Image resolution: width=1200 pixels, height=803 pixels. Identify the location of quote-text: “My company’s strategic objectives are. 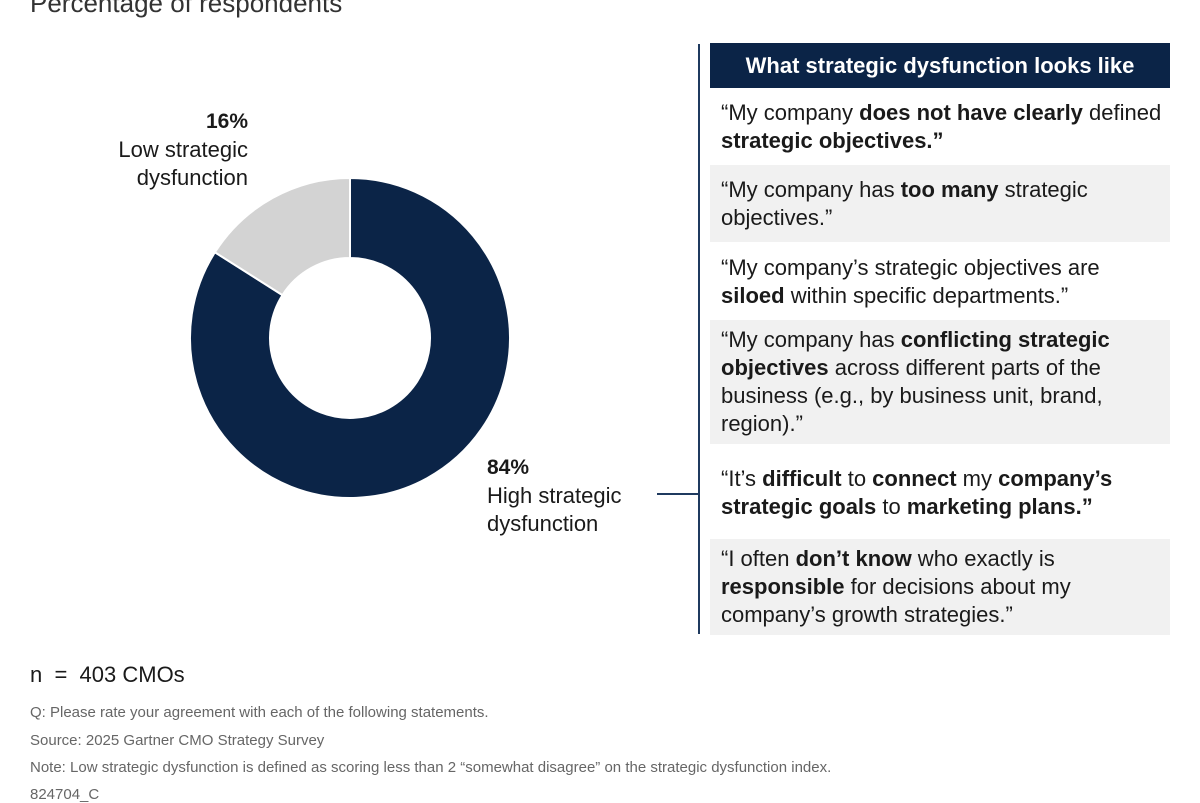
(910, 267).